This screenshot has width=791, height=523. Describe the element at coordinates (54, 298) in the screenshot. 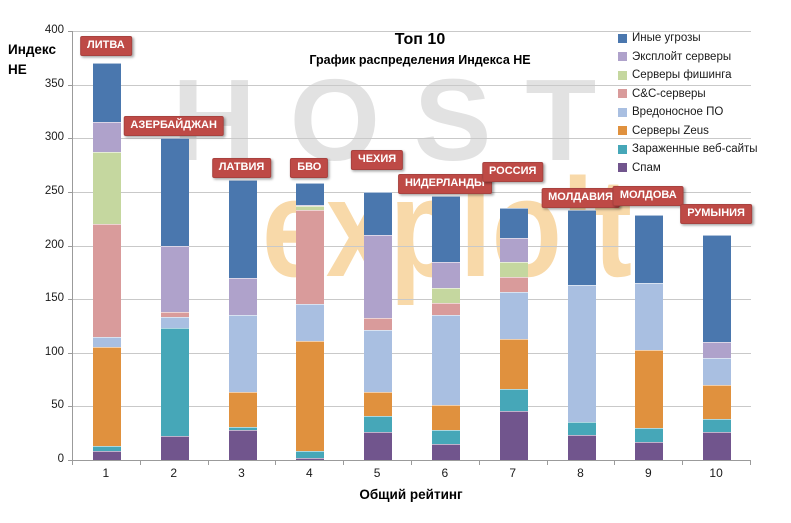

I see `y-tick-label: 150` at that location.